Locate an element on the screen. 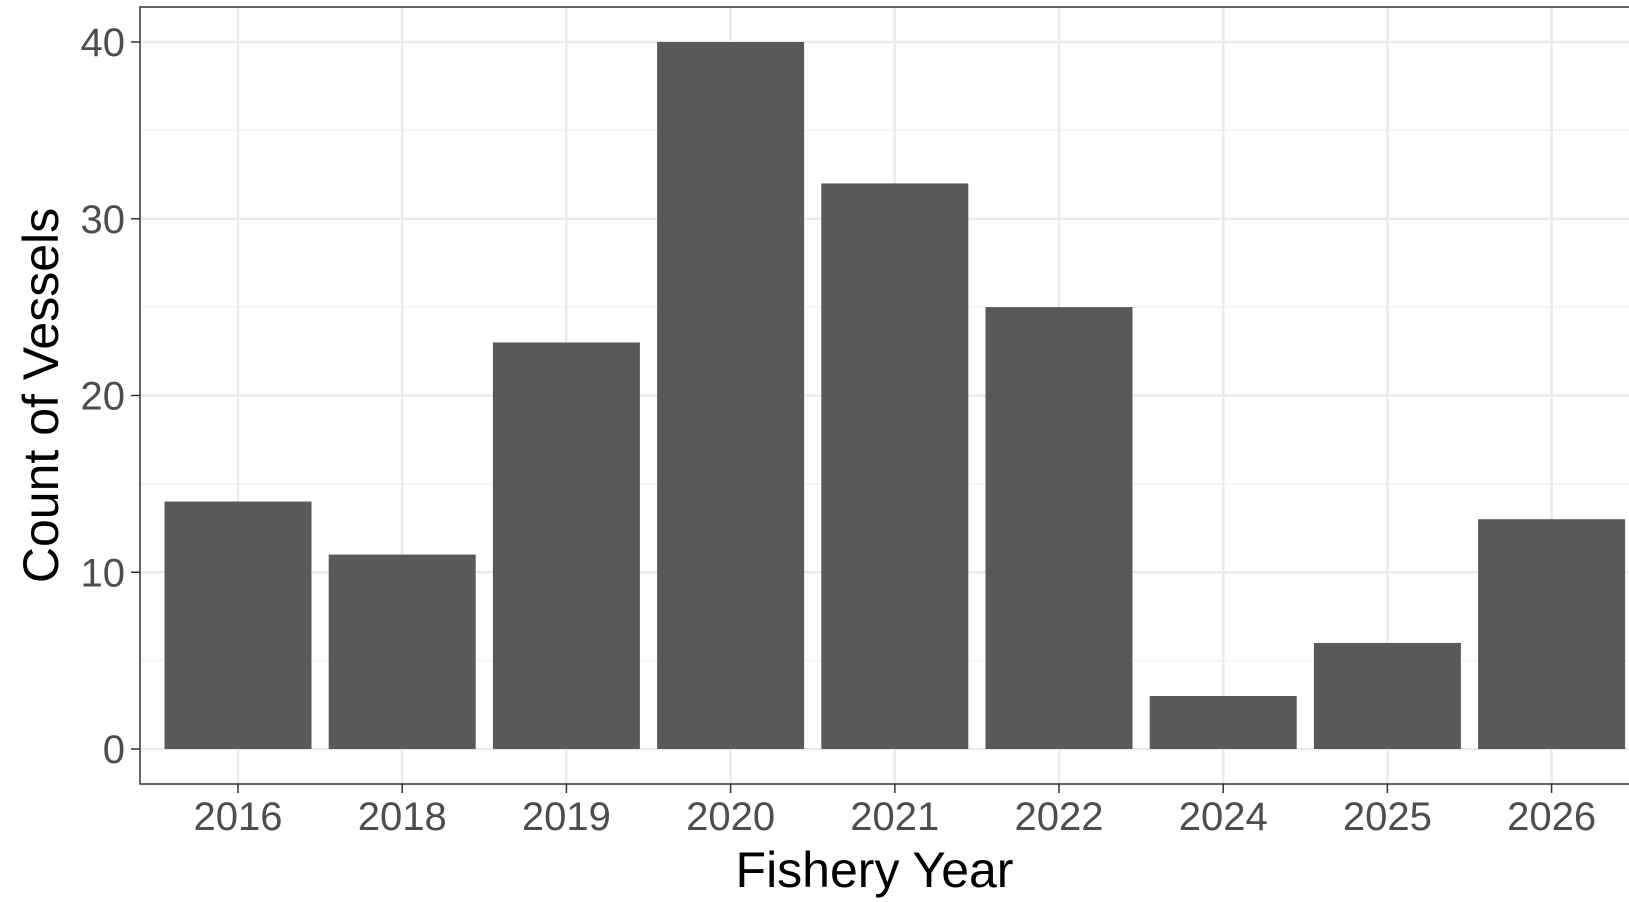 This screenshot has width=1629, height=902. y-tick-label: 0 is located at coordinates (114, 750).